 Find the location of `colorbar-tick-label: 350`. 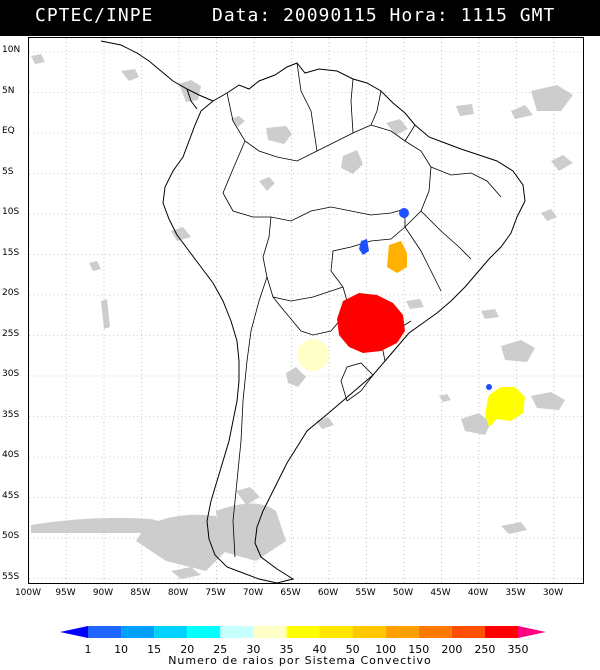

colorbar-tick-label: 350 is located at coordinates (518, 649).